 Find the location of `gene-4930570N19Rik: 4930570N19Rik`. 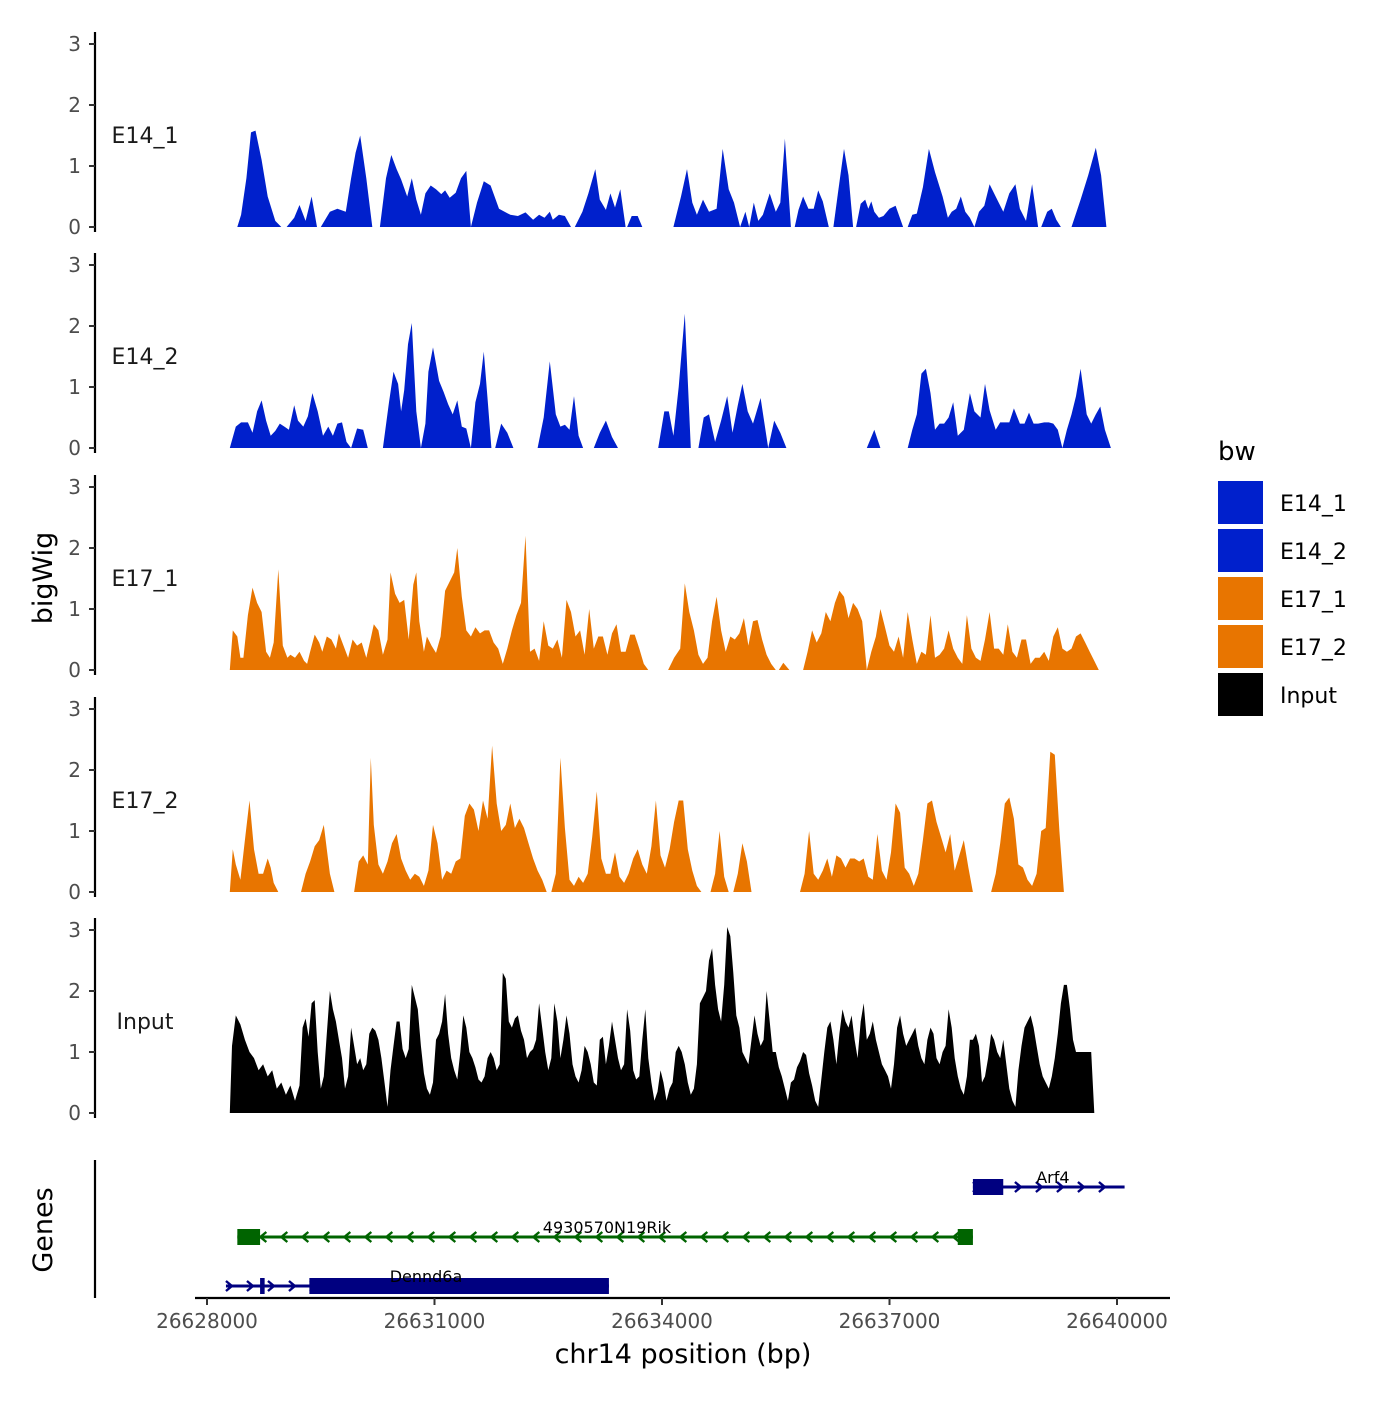

gene-4930570N19Rik: 4930570N19Rik is located at coordinates (605, 1231).